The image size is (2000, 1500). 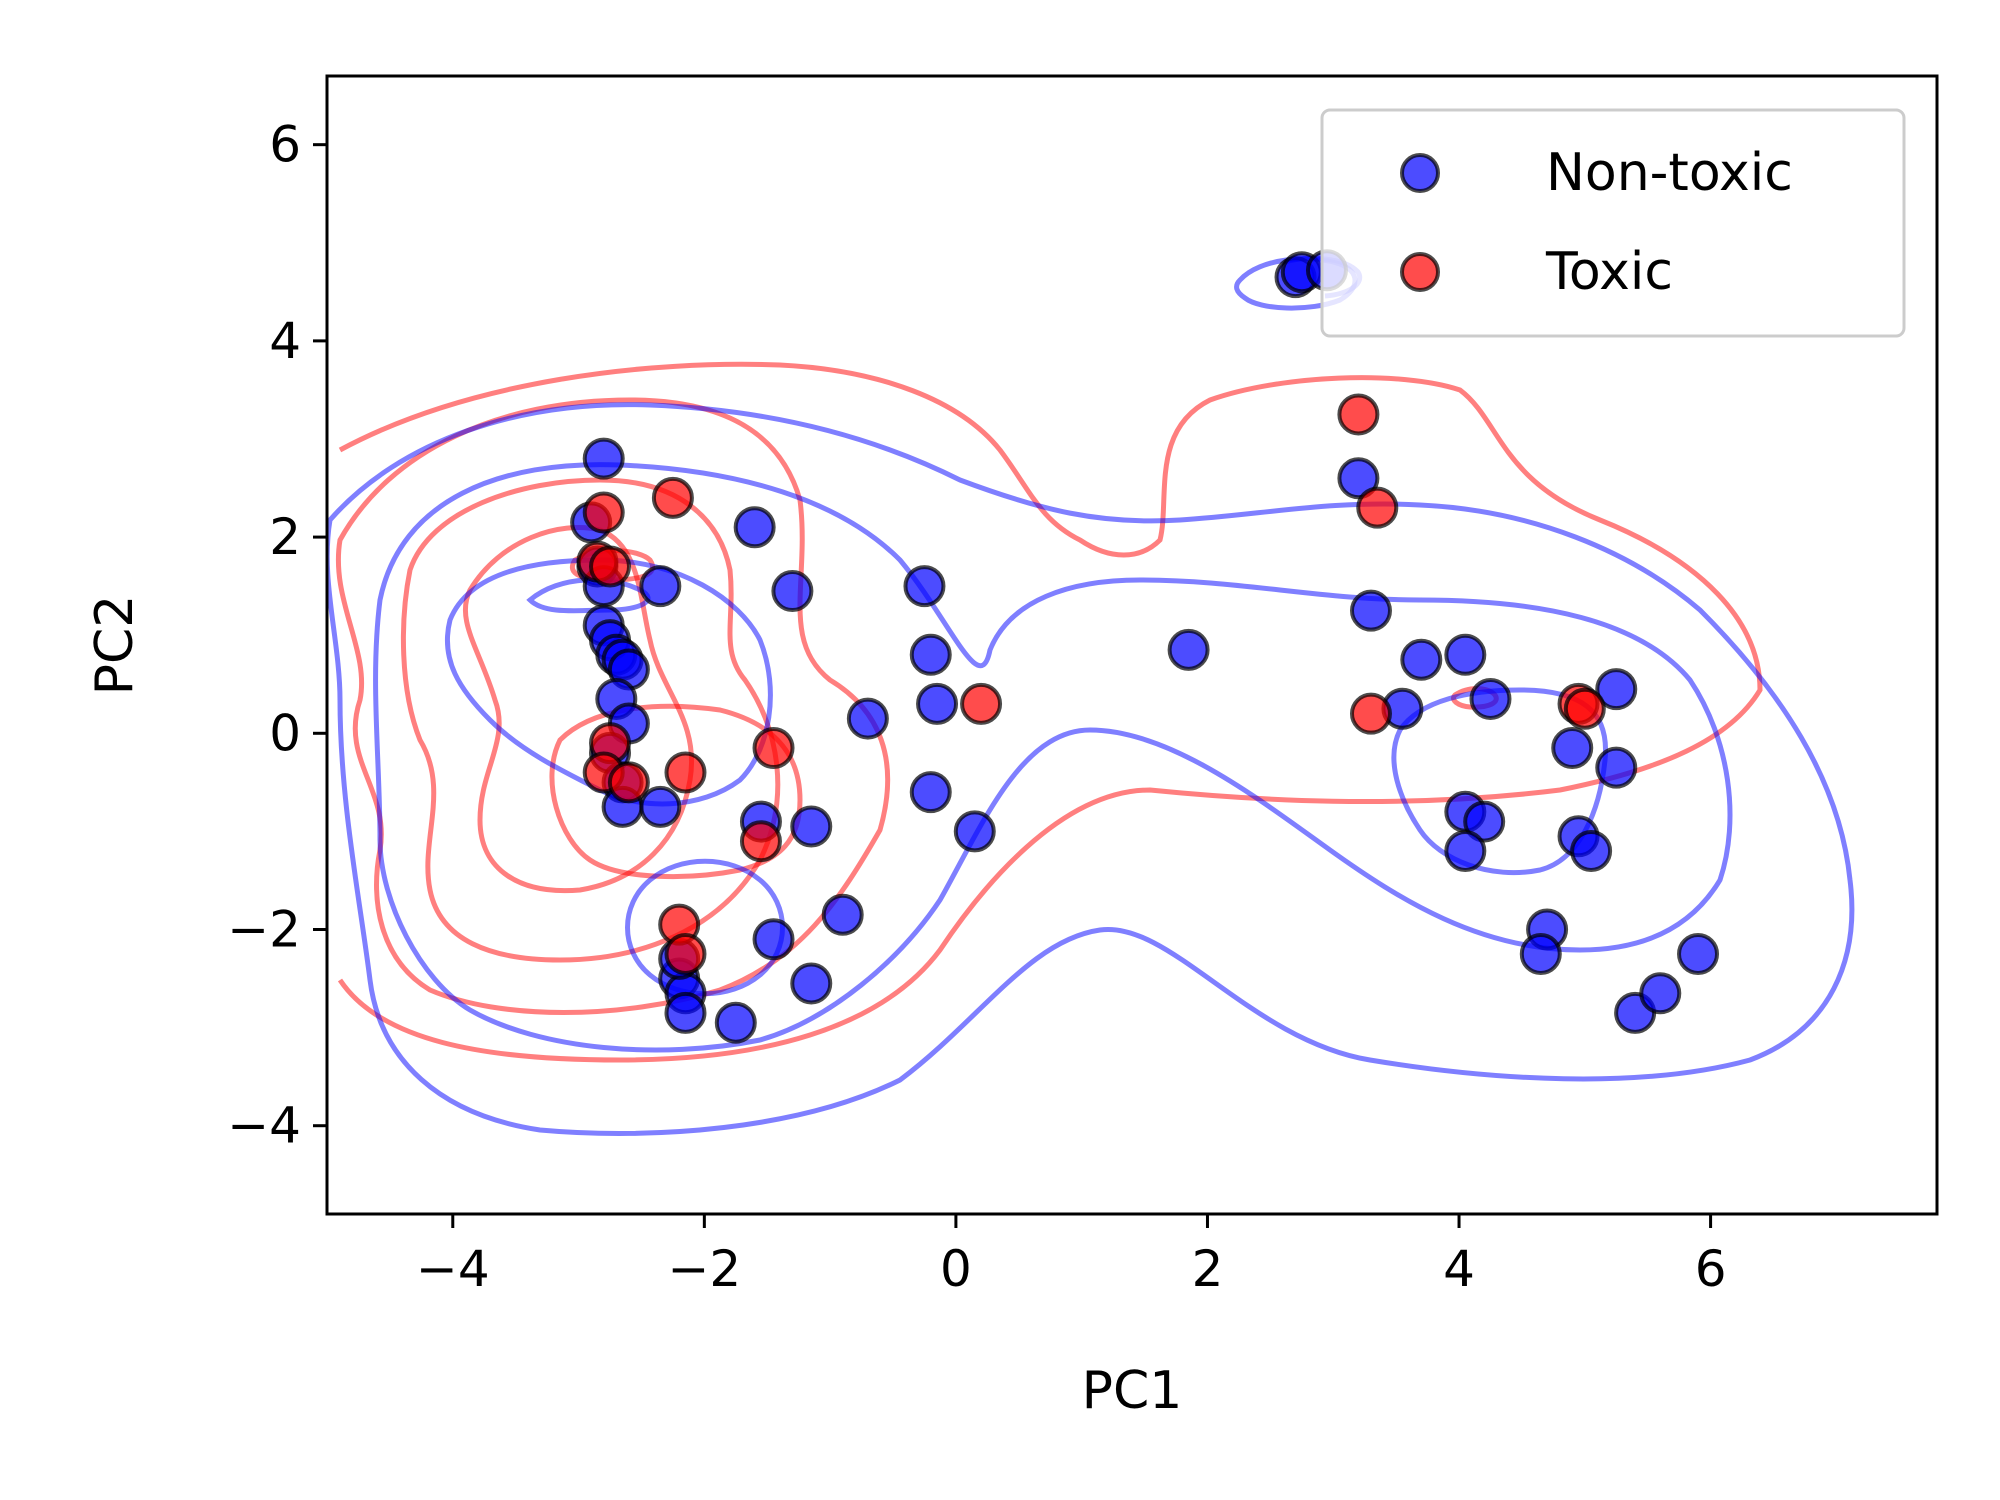 I want to click on y-tick-label: −4, so click(x=264, y=1126).